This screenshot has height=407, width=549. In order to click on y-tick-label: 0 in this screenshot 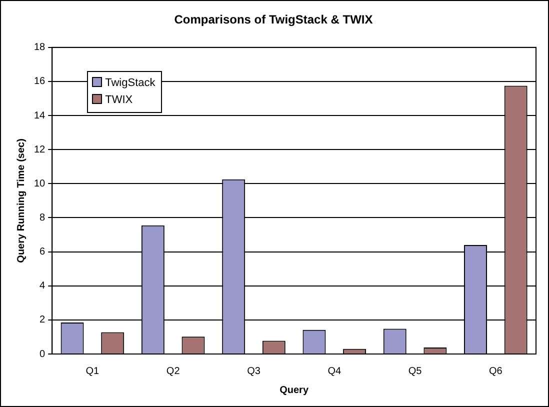, I will do `click(43, 354)`.